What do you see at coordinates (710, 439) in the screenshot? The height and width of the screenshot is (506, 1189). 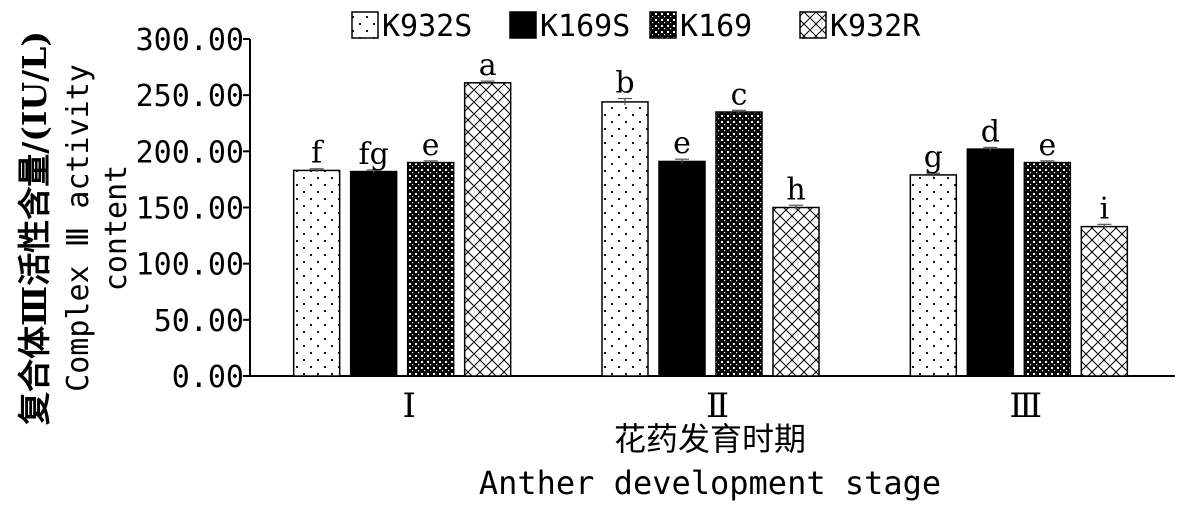 I see `x-axis-title-cn: 花药发育时期` at bounding box center [710, 439].